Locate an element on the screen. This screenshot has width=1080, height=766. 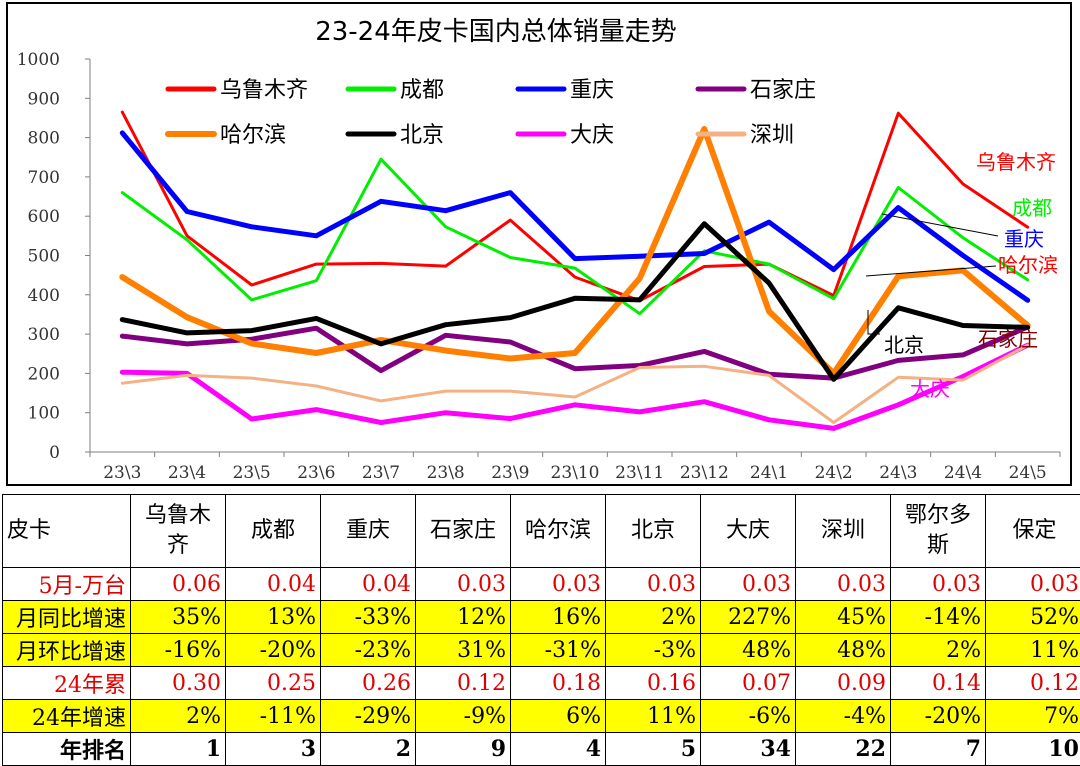
table-cell: 7 is located at coordinates (938, 749).